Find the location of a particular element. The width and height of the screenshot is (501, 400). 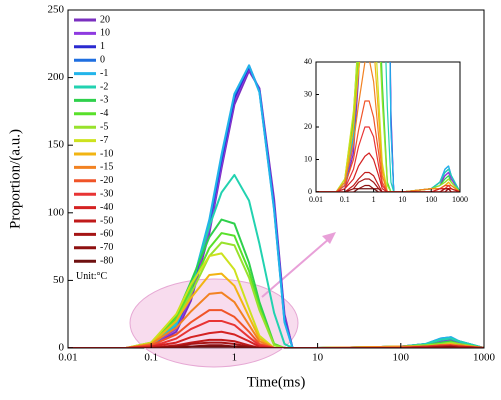

inset-axes: 0.01 0.1 1 10 100 1000 0 10 20 30 40 is located at coordinates (386, 130).